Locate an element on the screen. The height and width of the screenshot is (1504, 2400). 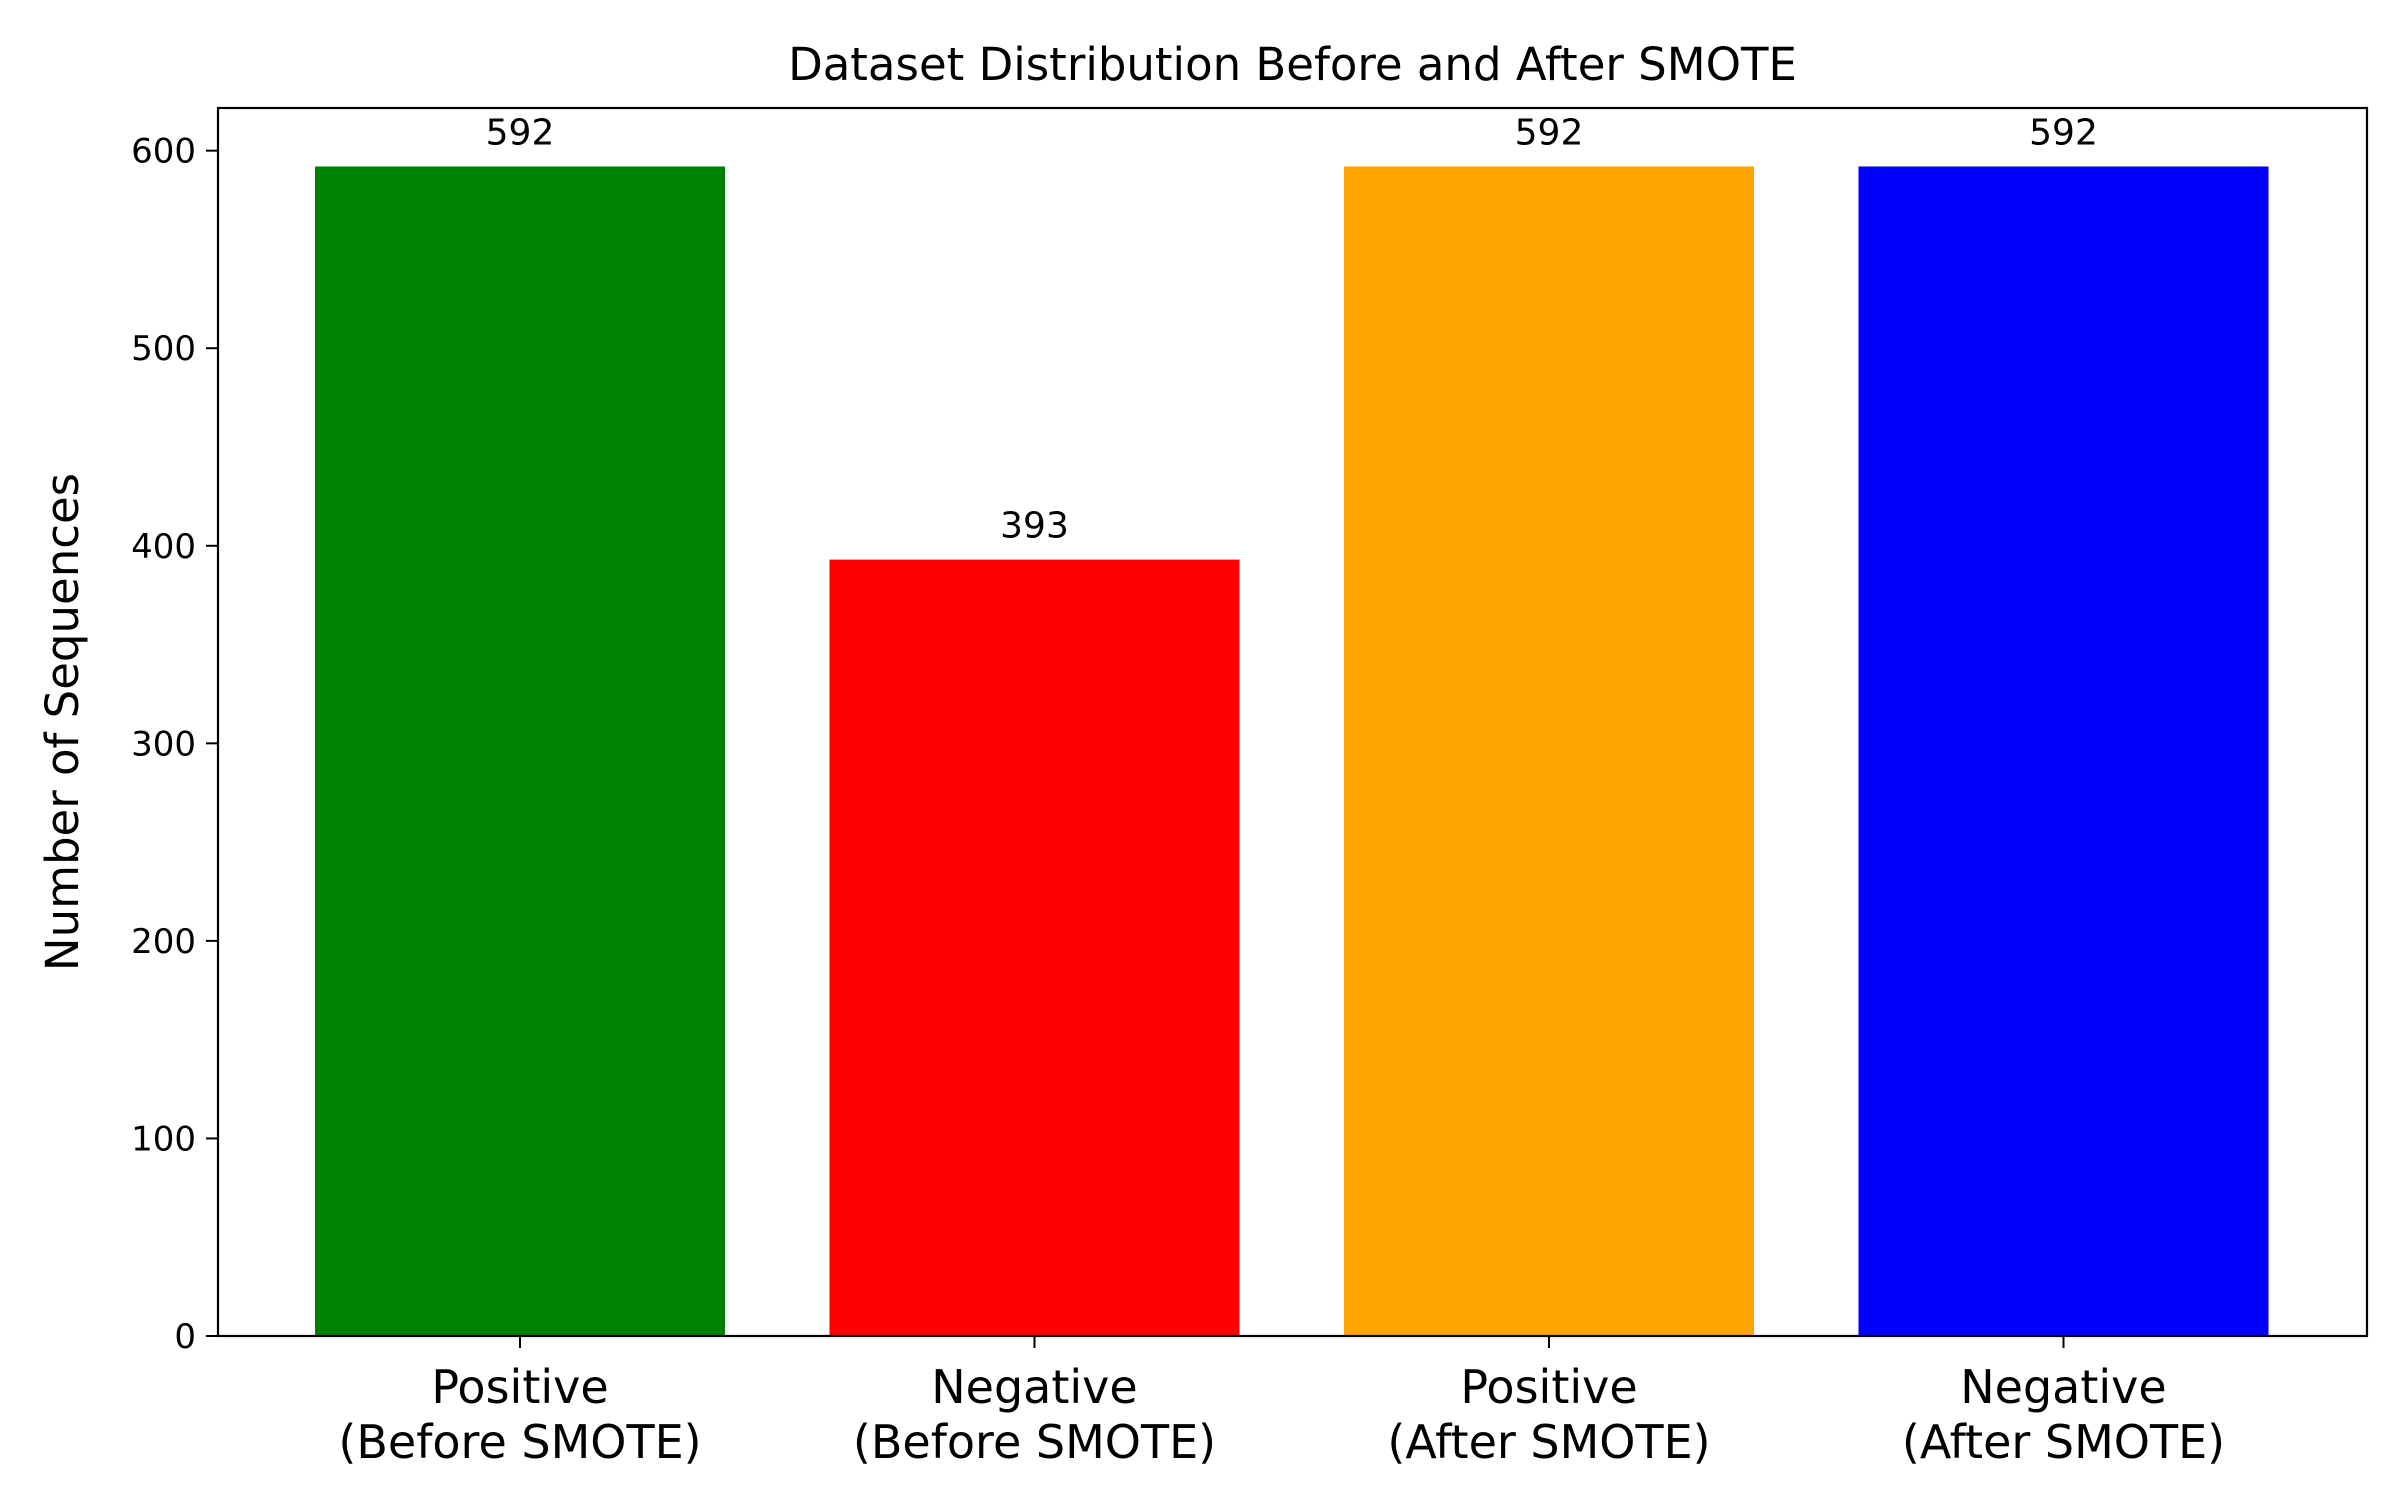
x-tick-label-4-line-1: Negative is located at coordinates (2063, 1387).